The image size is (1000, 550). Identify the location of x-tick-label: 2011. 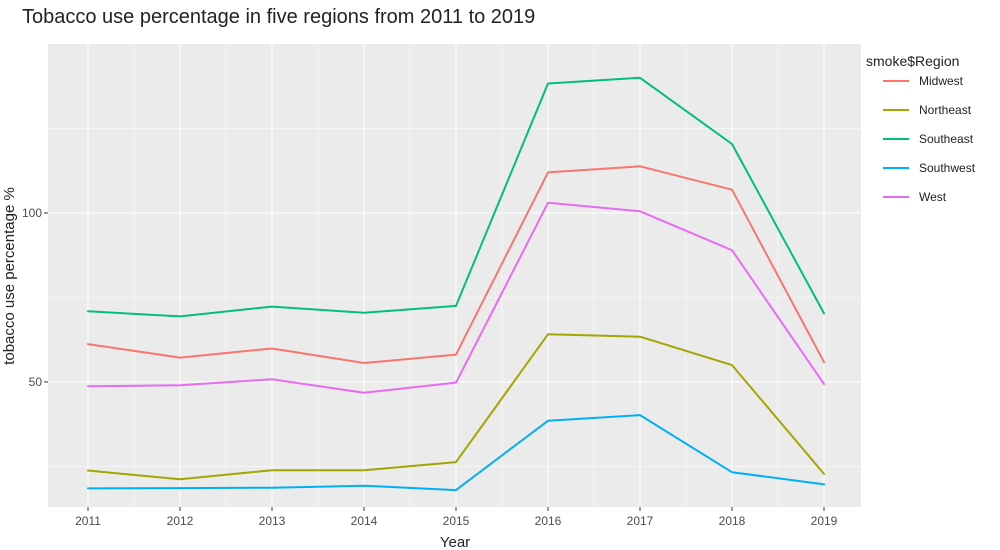
(88, 521).